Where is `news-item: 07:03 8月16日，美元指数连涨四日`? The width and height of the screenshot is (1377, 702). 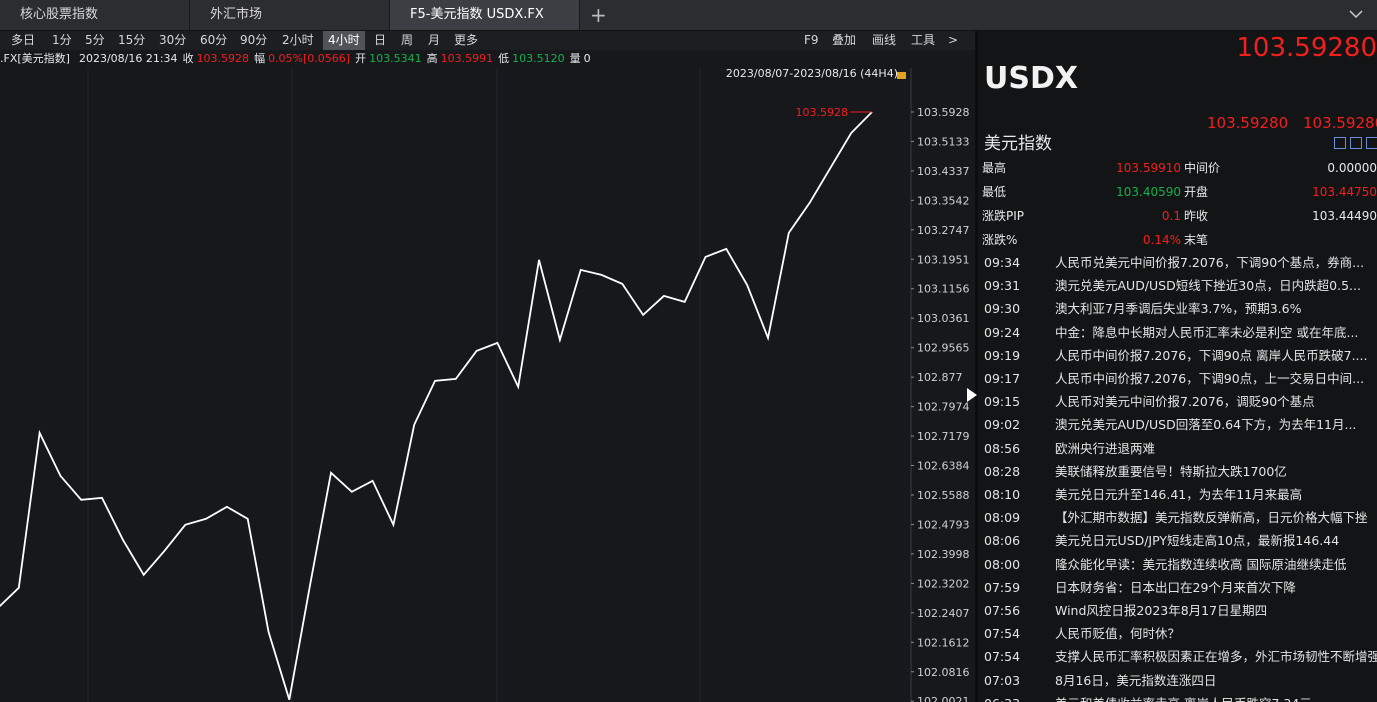
news-item: 07:03 8月16日，美元指数连涨四日 is located at coordinates (1100, 680).